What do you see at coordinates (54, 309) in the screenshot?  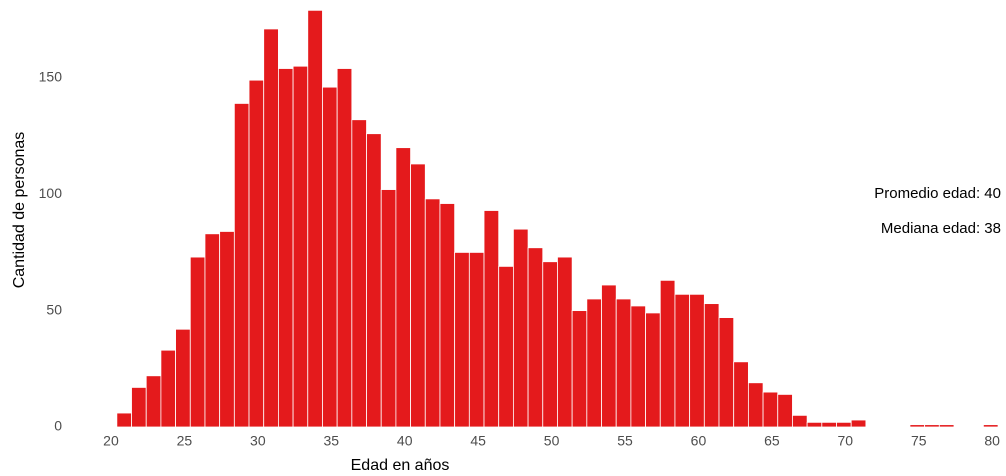 I see `y-tick-label: 50` at bounding box center [54, 309].